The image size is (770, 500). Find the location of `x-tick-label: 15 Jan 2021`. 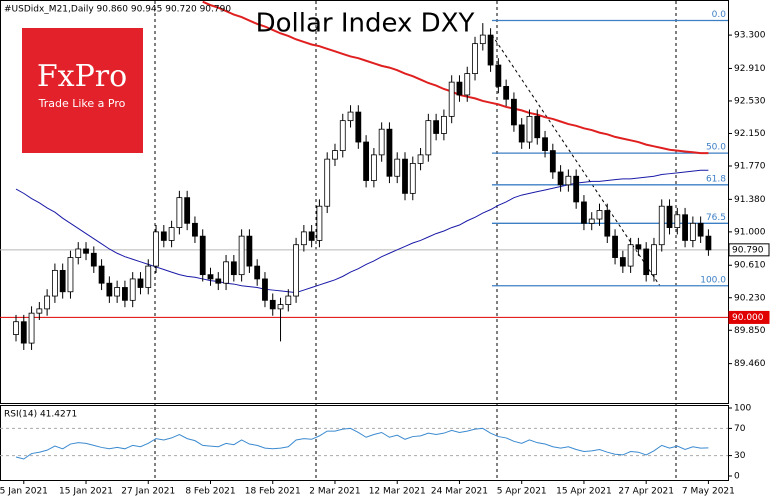

x-tick-label: 15 Jan 2021 is located at coordinates (86, 492).